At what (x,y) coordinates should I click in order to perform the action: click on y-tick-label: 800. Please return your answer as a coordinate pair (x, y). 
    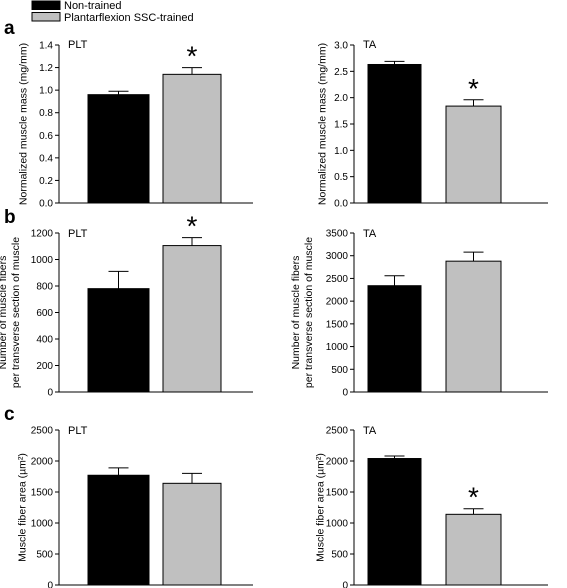
    Looking at the image, I should click on (44, 287).